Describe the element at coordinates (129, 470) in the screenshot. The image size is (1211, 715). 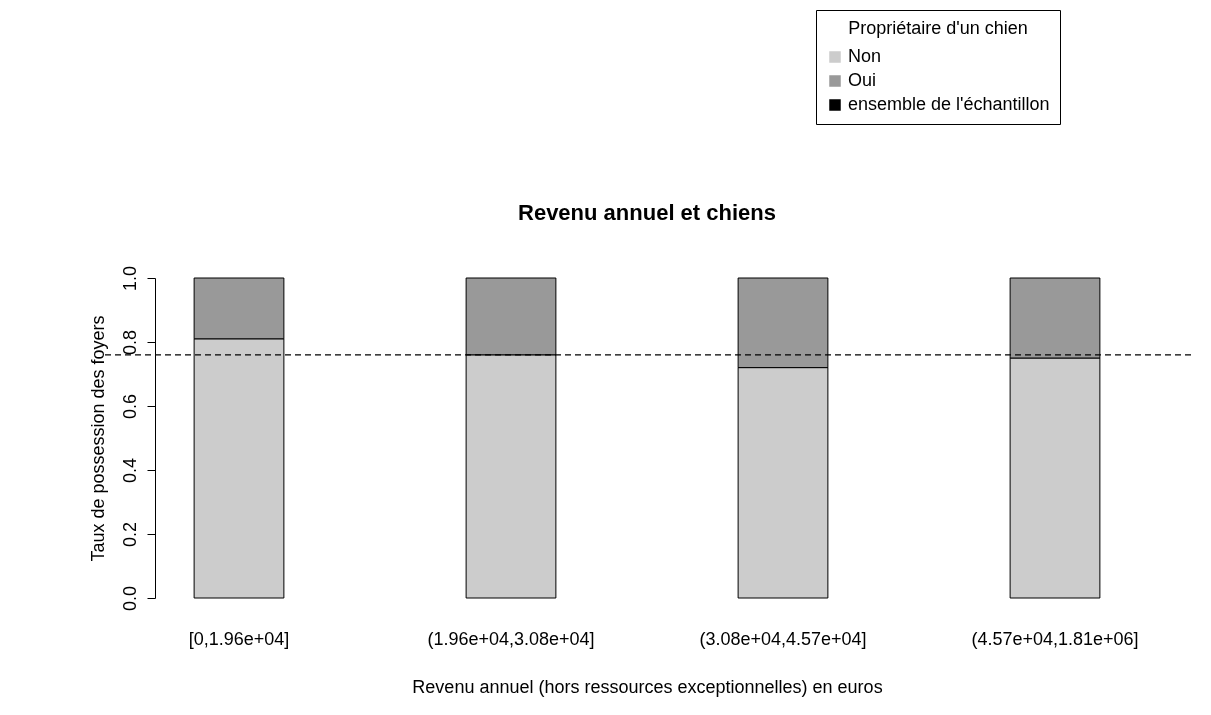
I see `y-tick-label: 0.4` at that location.